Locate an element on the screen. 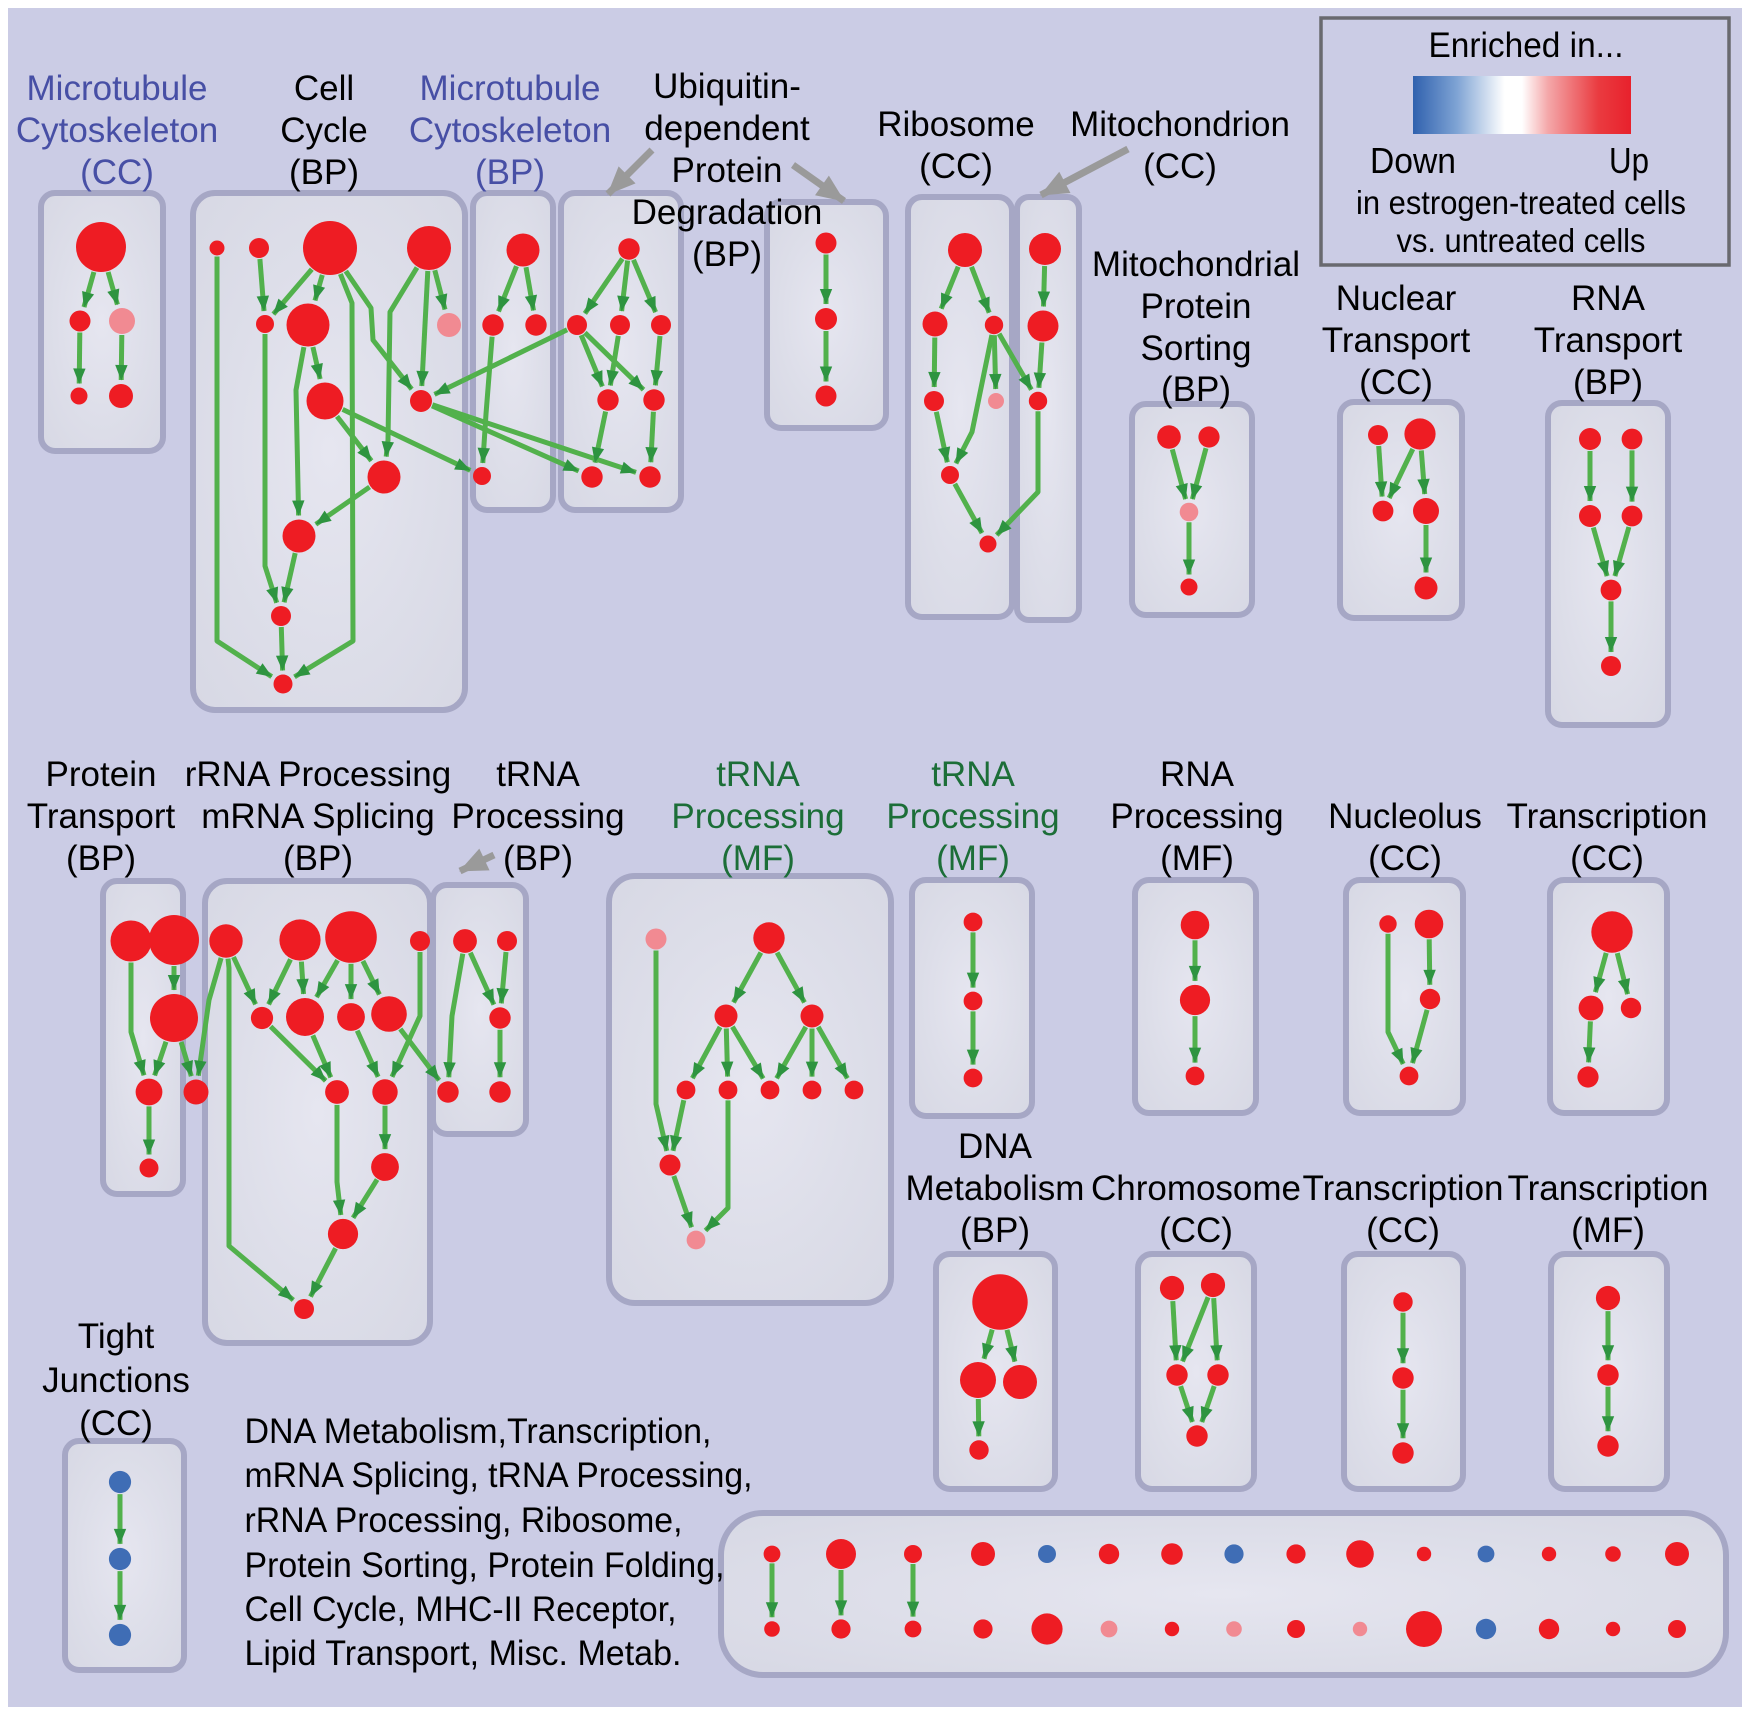 The height and width of the screenshot is (1715, 1750). svg-text: Mitochondrion is located at coordinates (1180, 124).